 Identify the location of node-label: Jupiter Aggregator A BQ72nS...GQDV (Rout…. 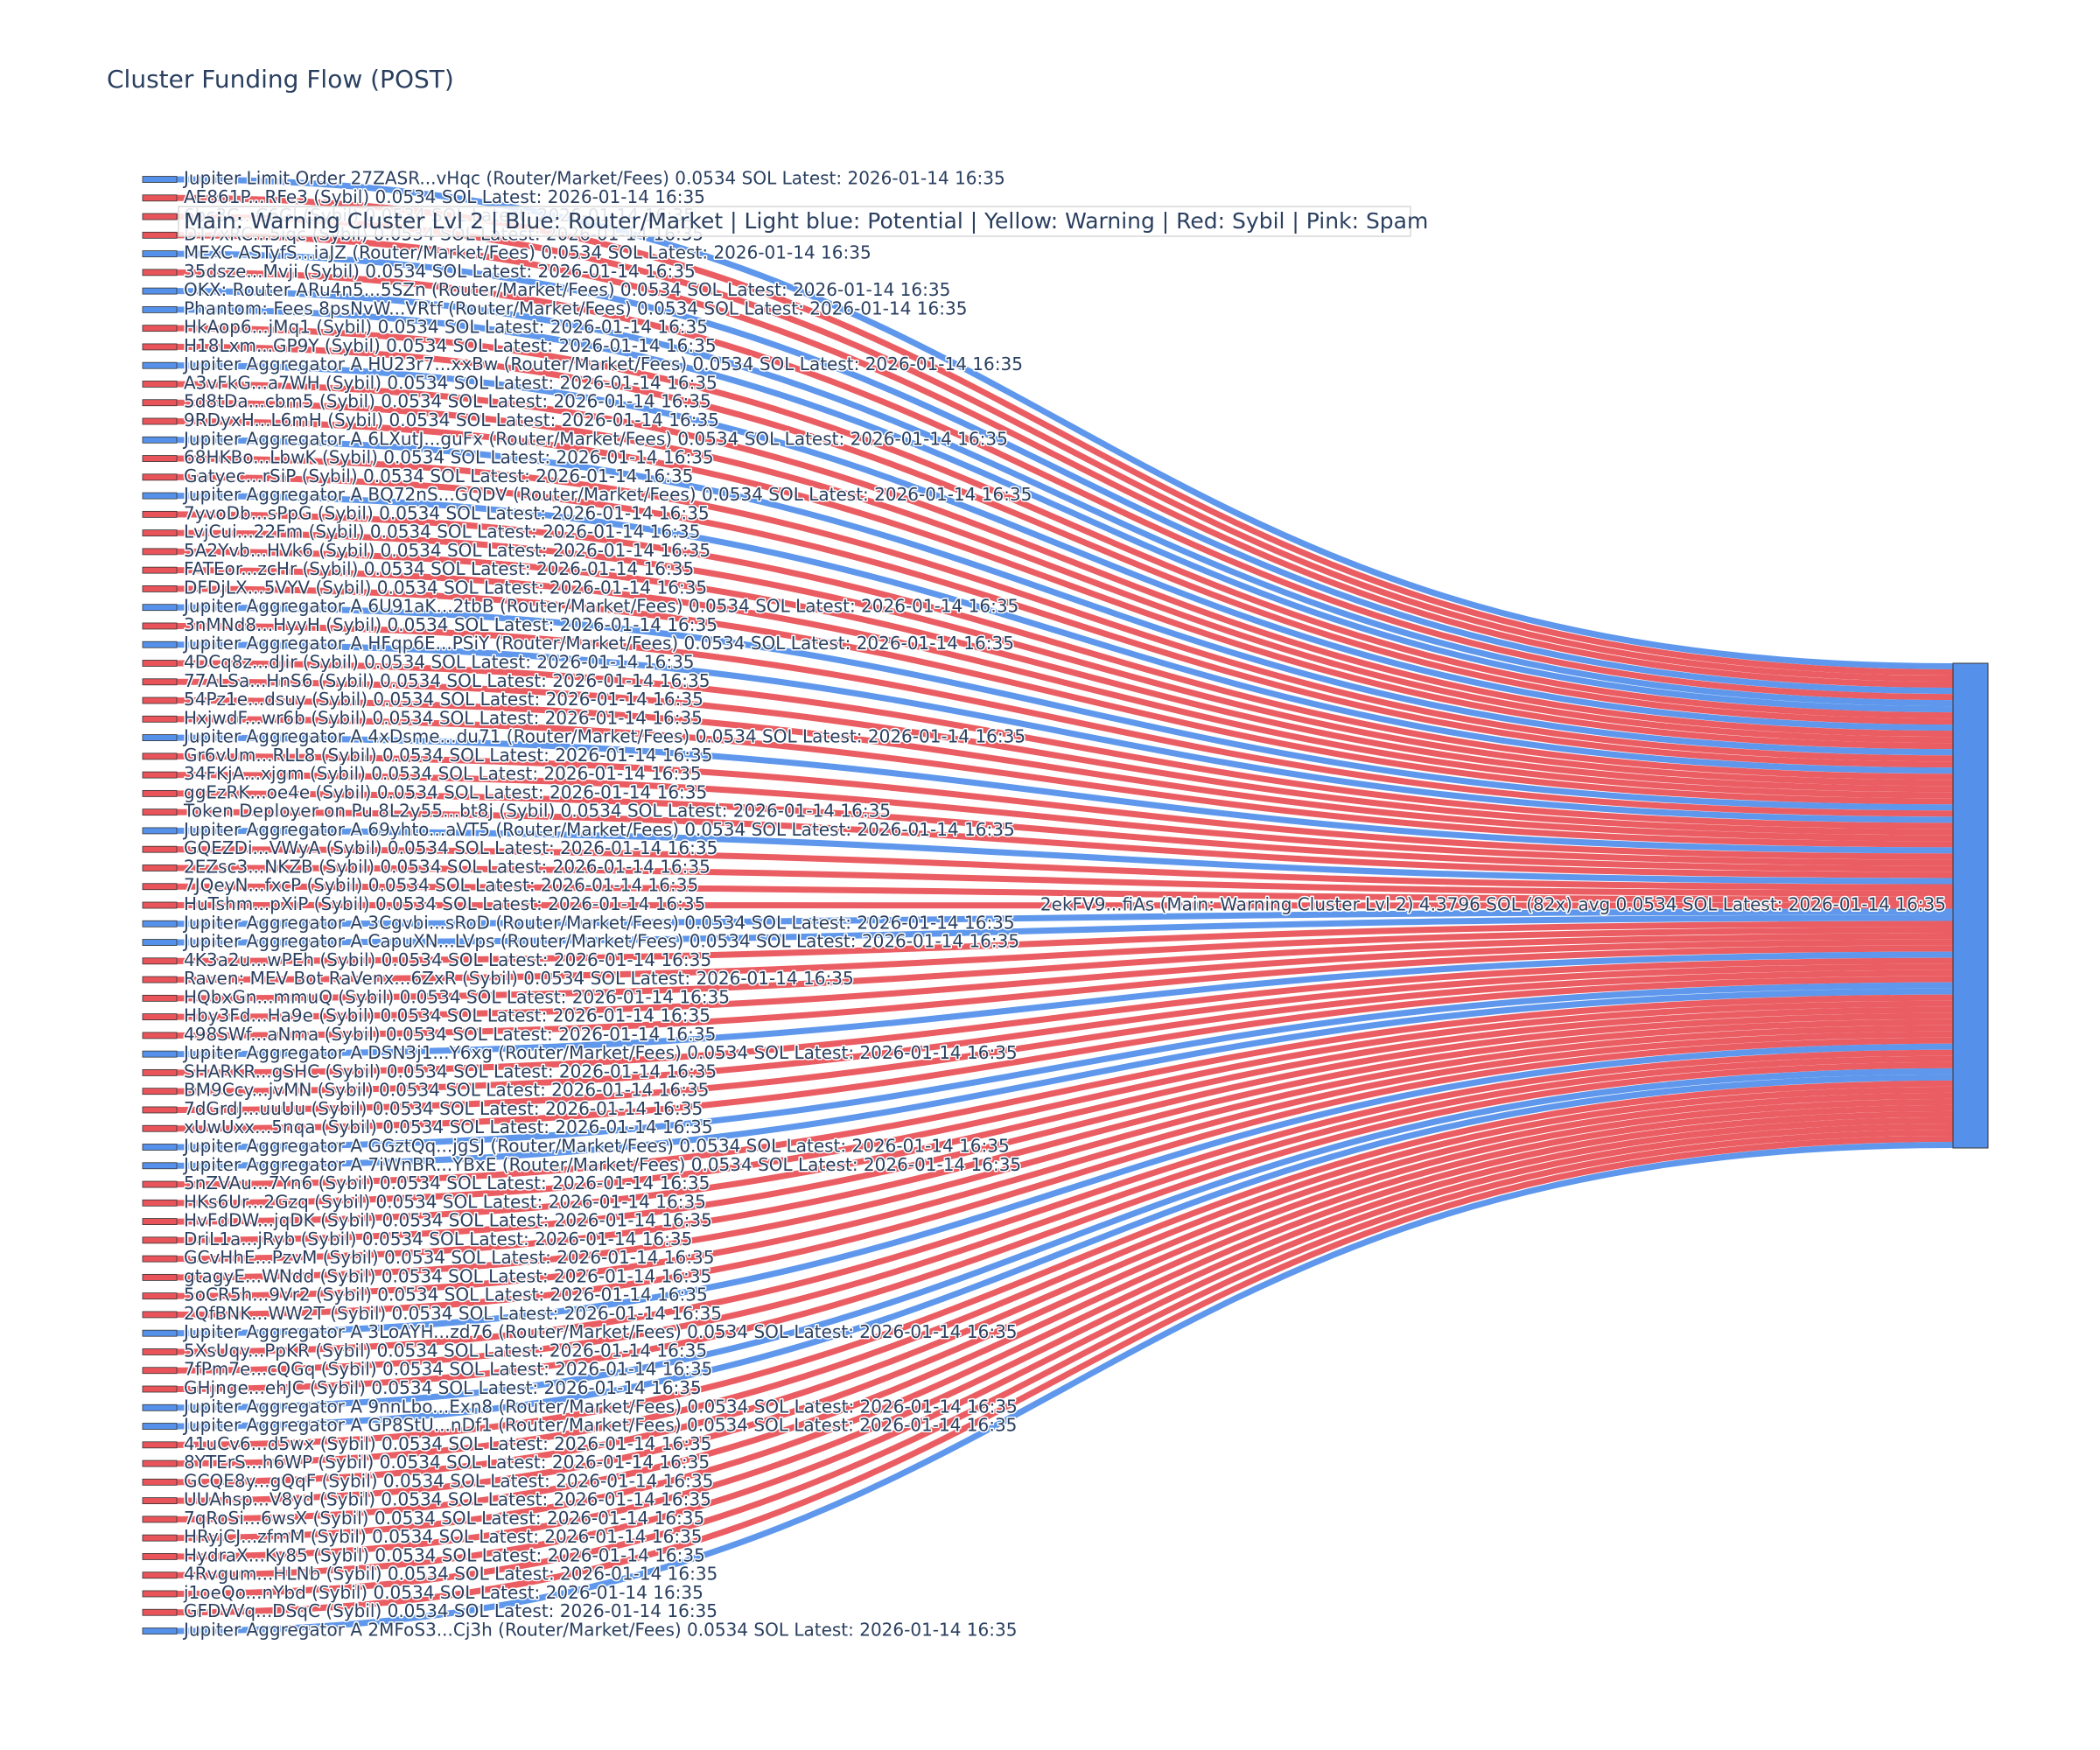
(607, 494).